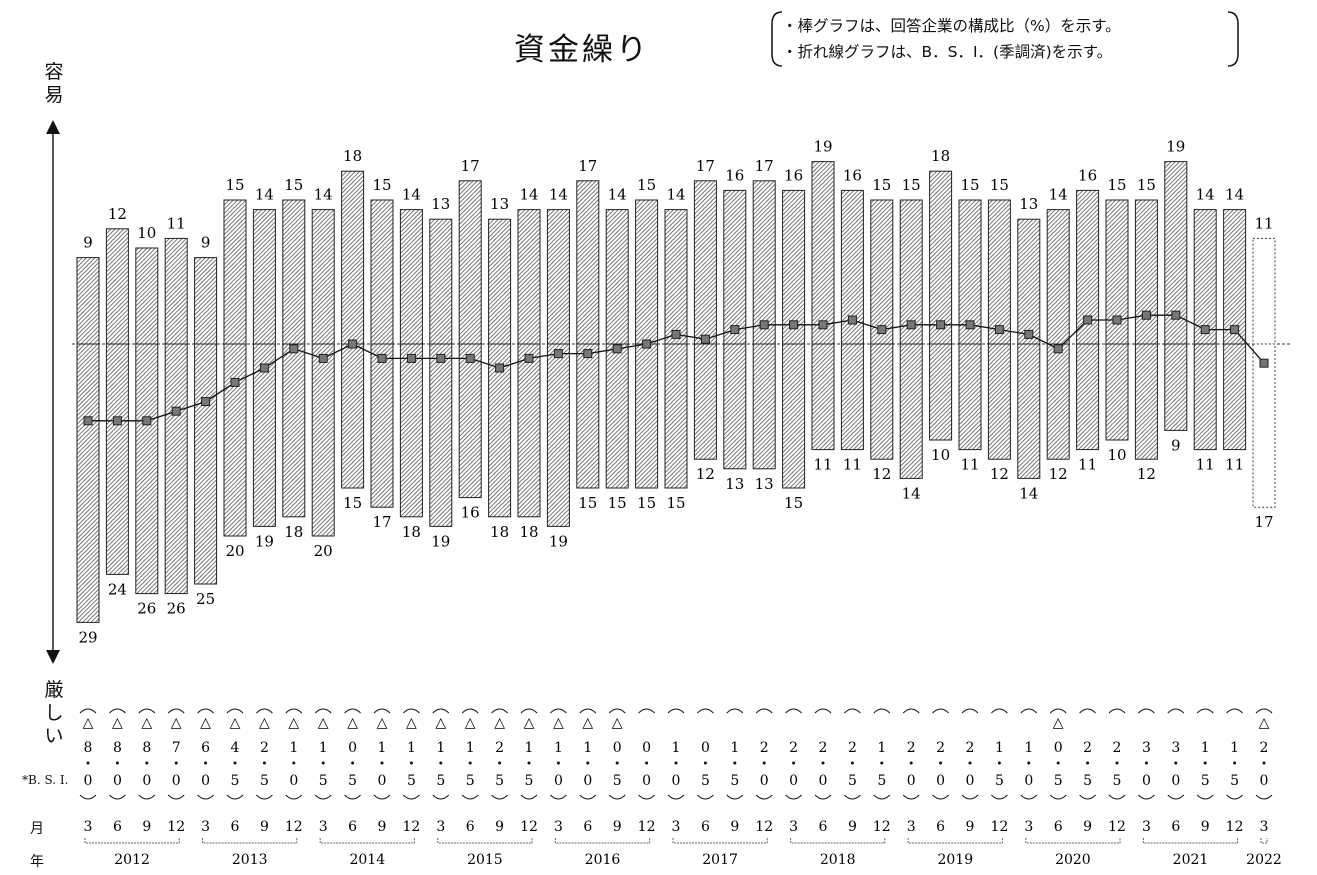 The image size is (1317, 875). Describe the element at coordinates (499, 204) in the screenshot. I see `bar-upper-label-14: 13` at that location.